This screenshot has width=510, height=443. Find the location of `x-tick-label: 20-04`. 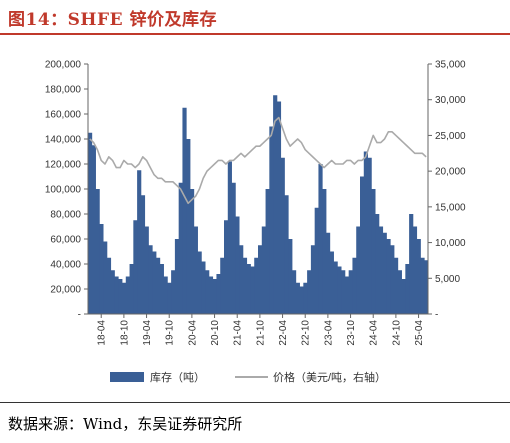

x-tick-label: 20-04 is located at coordinates (192, 333).